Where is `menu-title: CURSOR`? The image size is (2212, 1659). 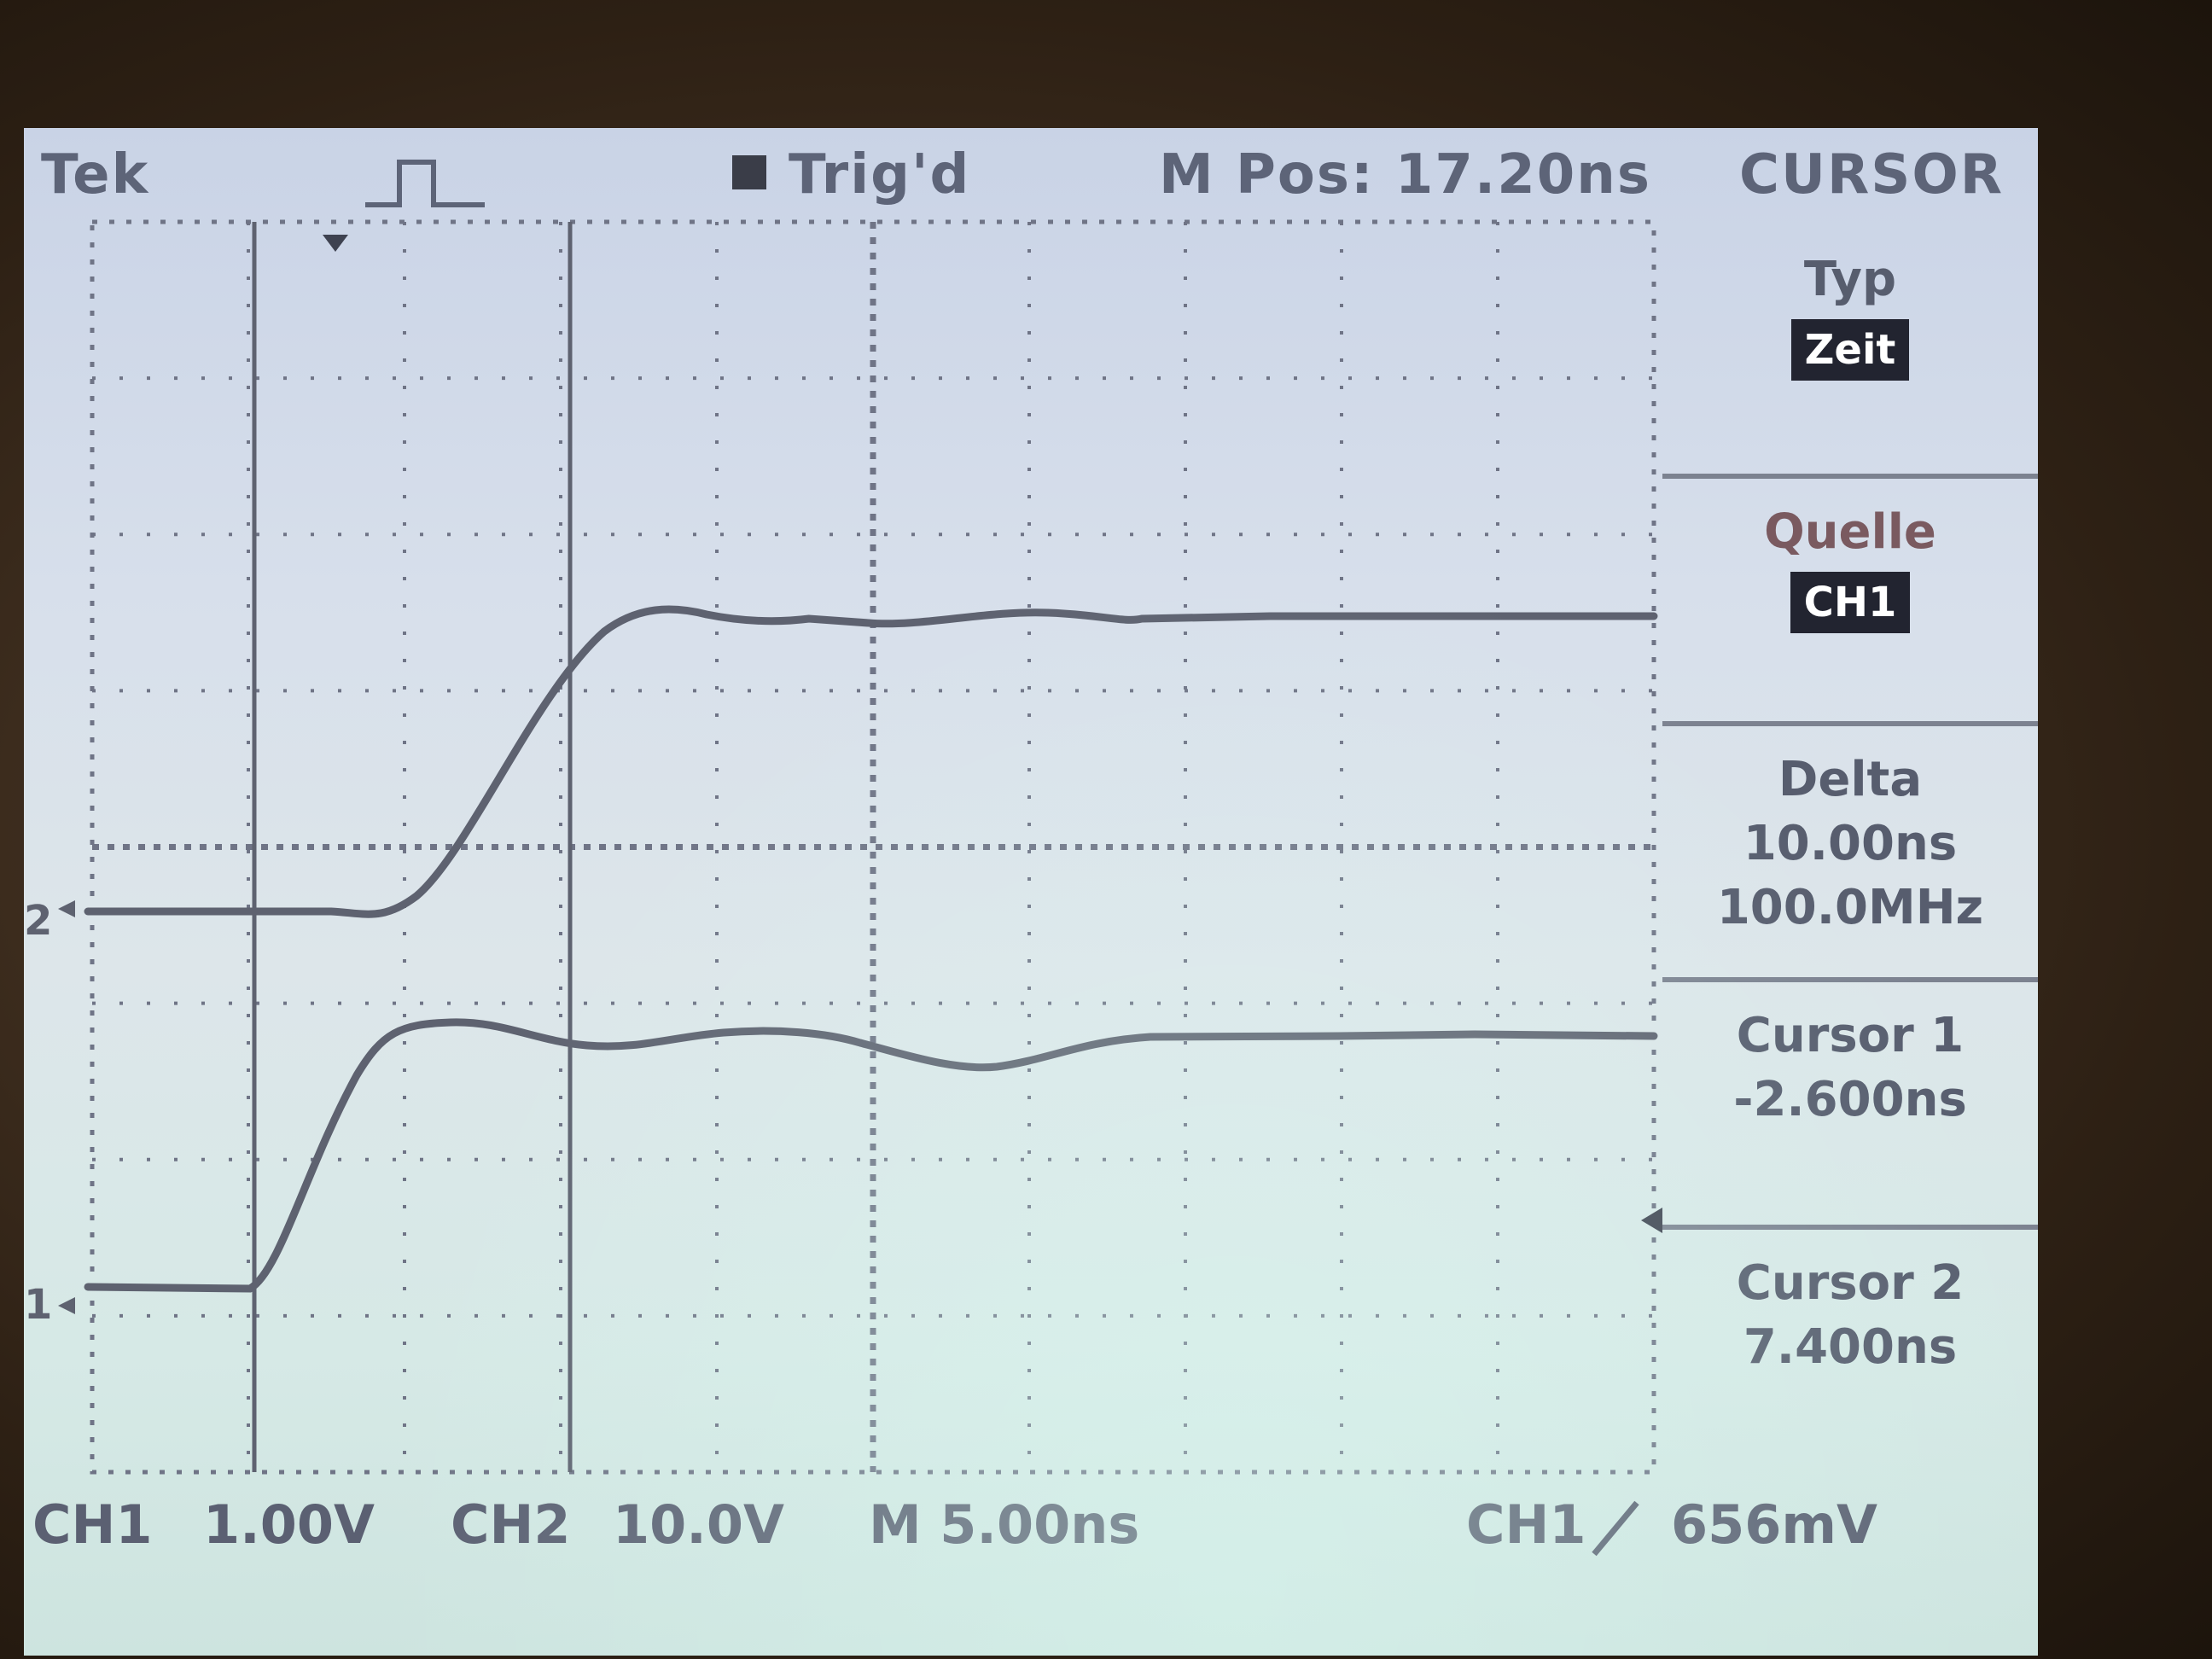
menu-title: CURSOR is located at coordinates (1871, 175).